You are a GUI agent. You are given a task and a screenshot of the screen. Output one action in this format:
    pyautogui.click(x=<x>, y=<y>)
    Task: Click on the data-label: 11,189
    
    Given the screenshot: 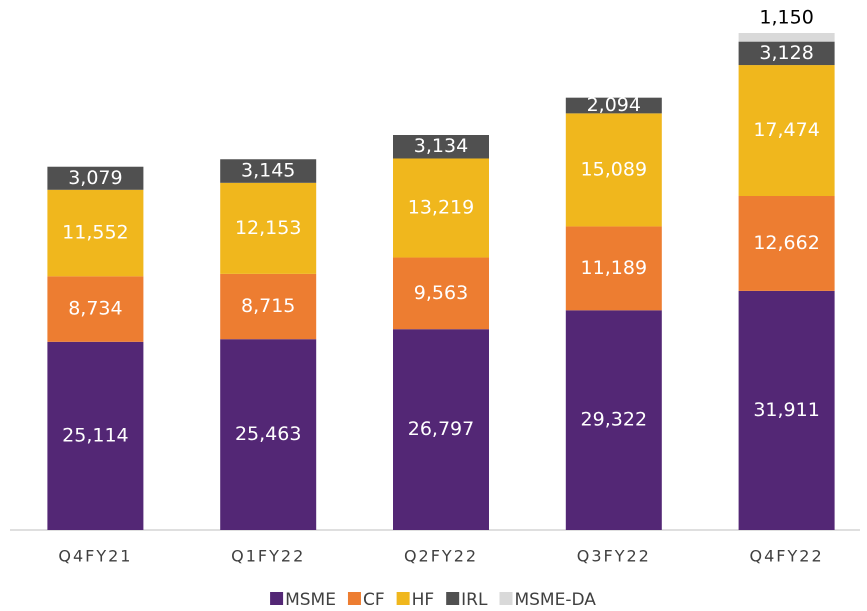 What is the action you would take?
    pyautogui.click(x=614, y=268)
    